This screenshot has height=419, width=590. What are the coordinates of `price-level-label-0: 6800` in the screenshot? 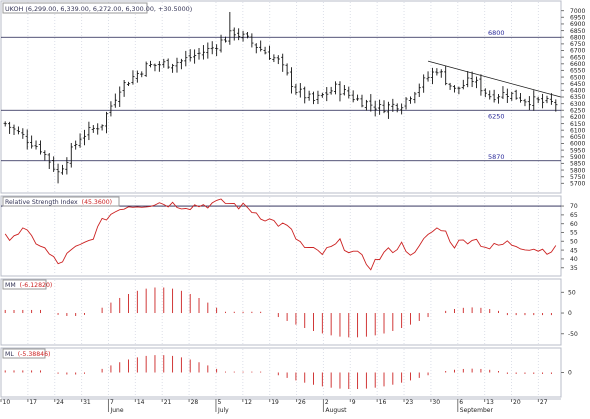 It's located at (496, 33).